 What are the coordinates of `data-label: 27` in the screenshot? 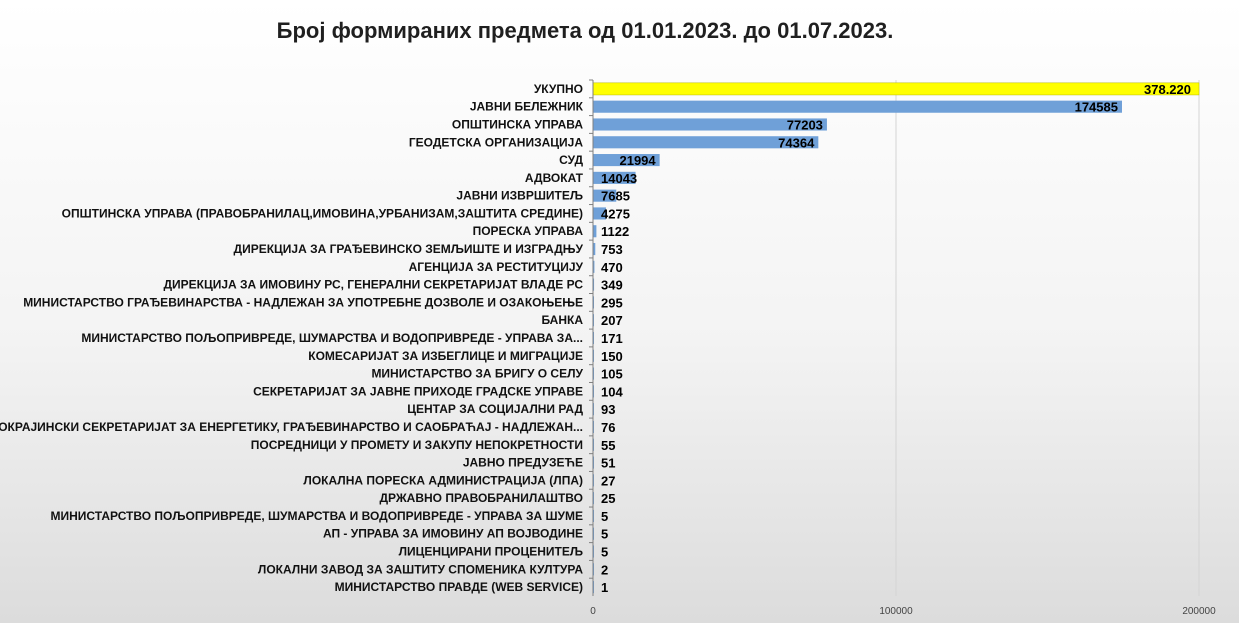 It's located at (608, 480).